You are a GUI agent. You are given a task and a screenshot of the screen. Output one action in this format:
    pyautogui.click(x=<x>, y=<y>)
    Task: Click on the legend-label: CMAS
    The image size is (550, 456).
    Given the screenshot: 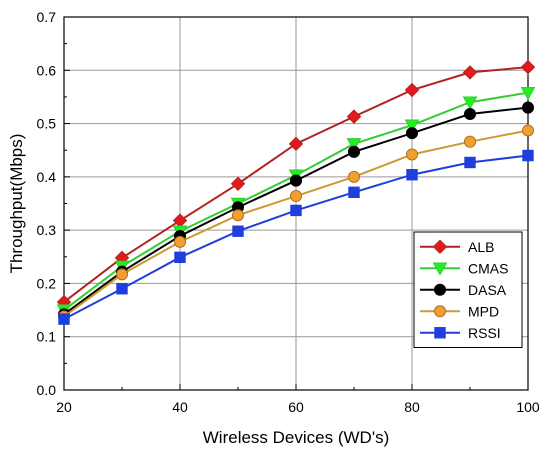 What is the action you would take?
    pyautogui.click(x=488, y=268)
    